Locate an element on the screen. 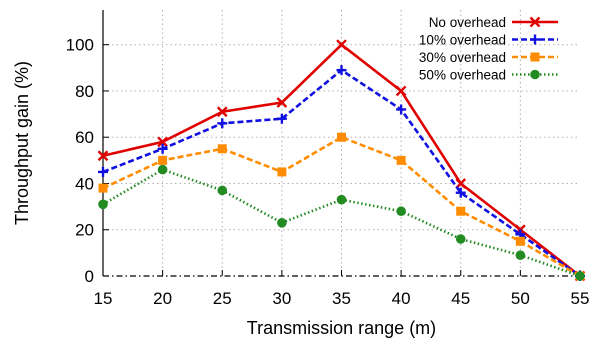 The height and width of the screenshot is (347, 590). x-tick-label: 35 is located at coordinates (341, 298).